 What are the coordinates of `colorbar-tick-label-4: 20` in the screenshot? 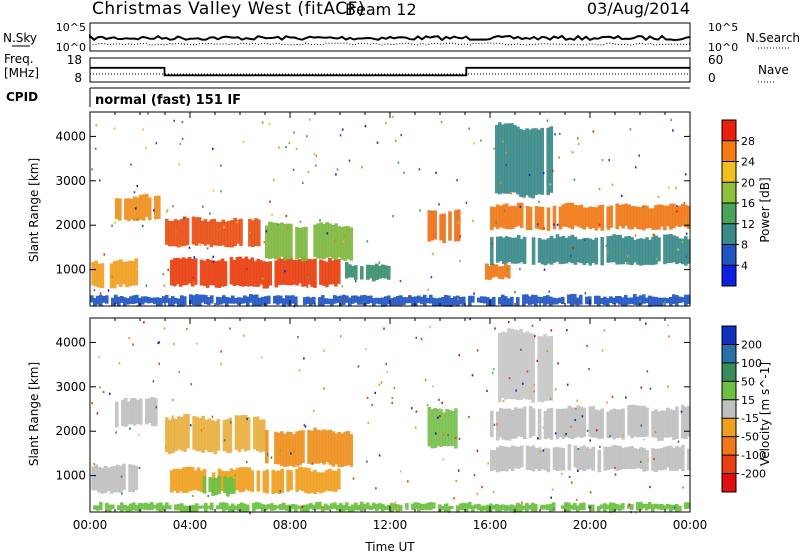 It's located at (748, 182).